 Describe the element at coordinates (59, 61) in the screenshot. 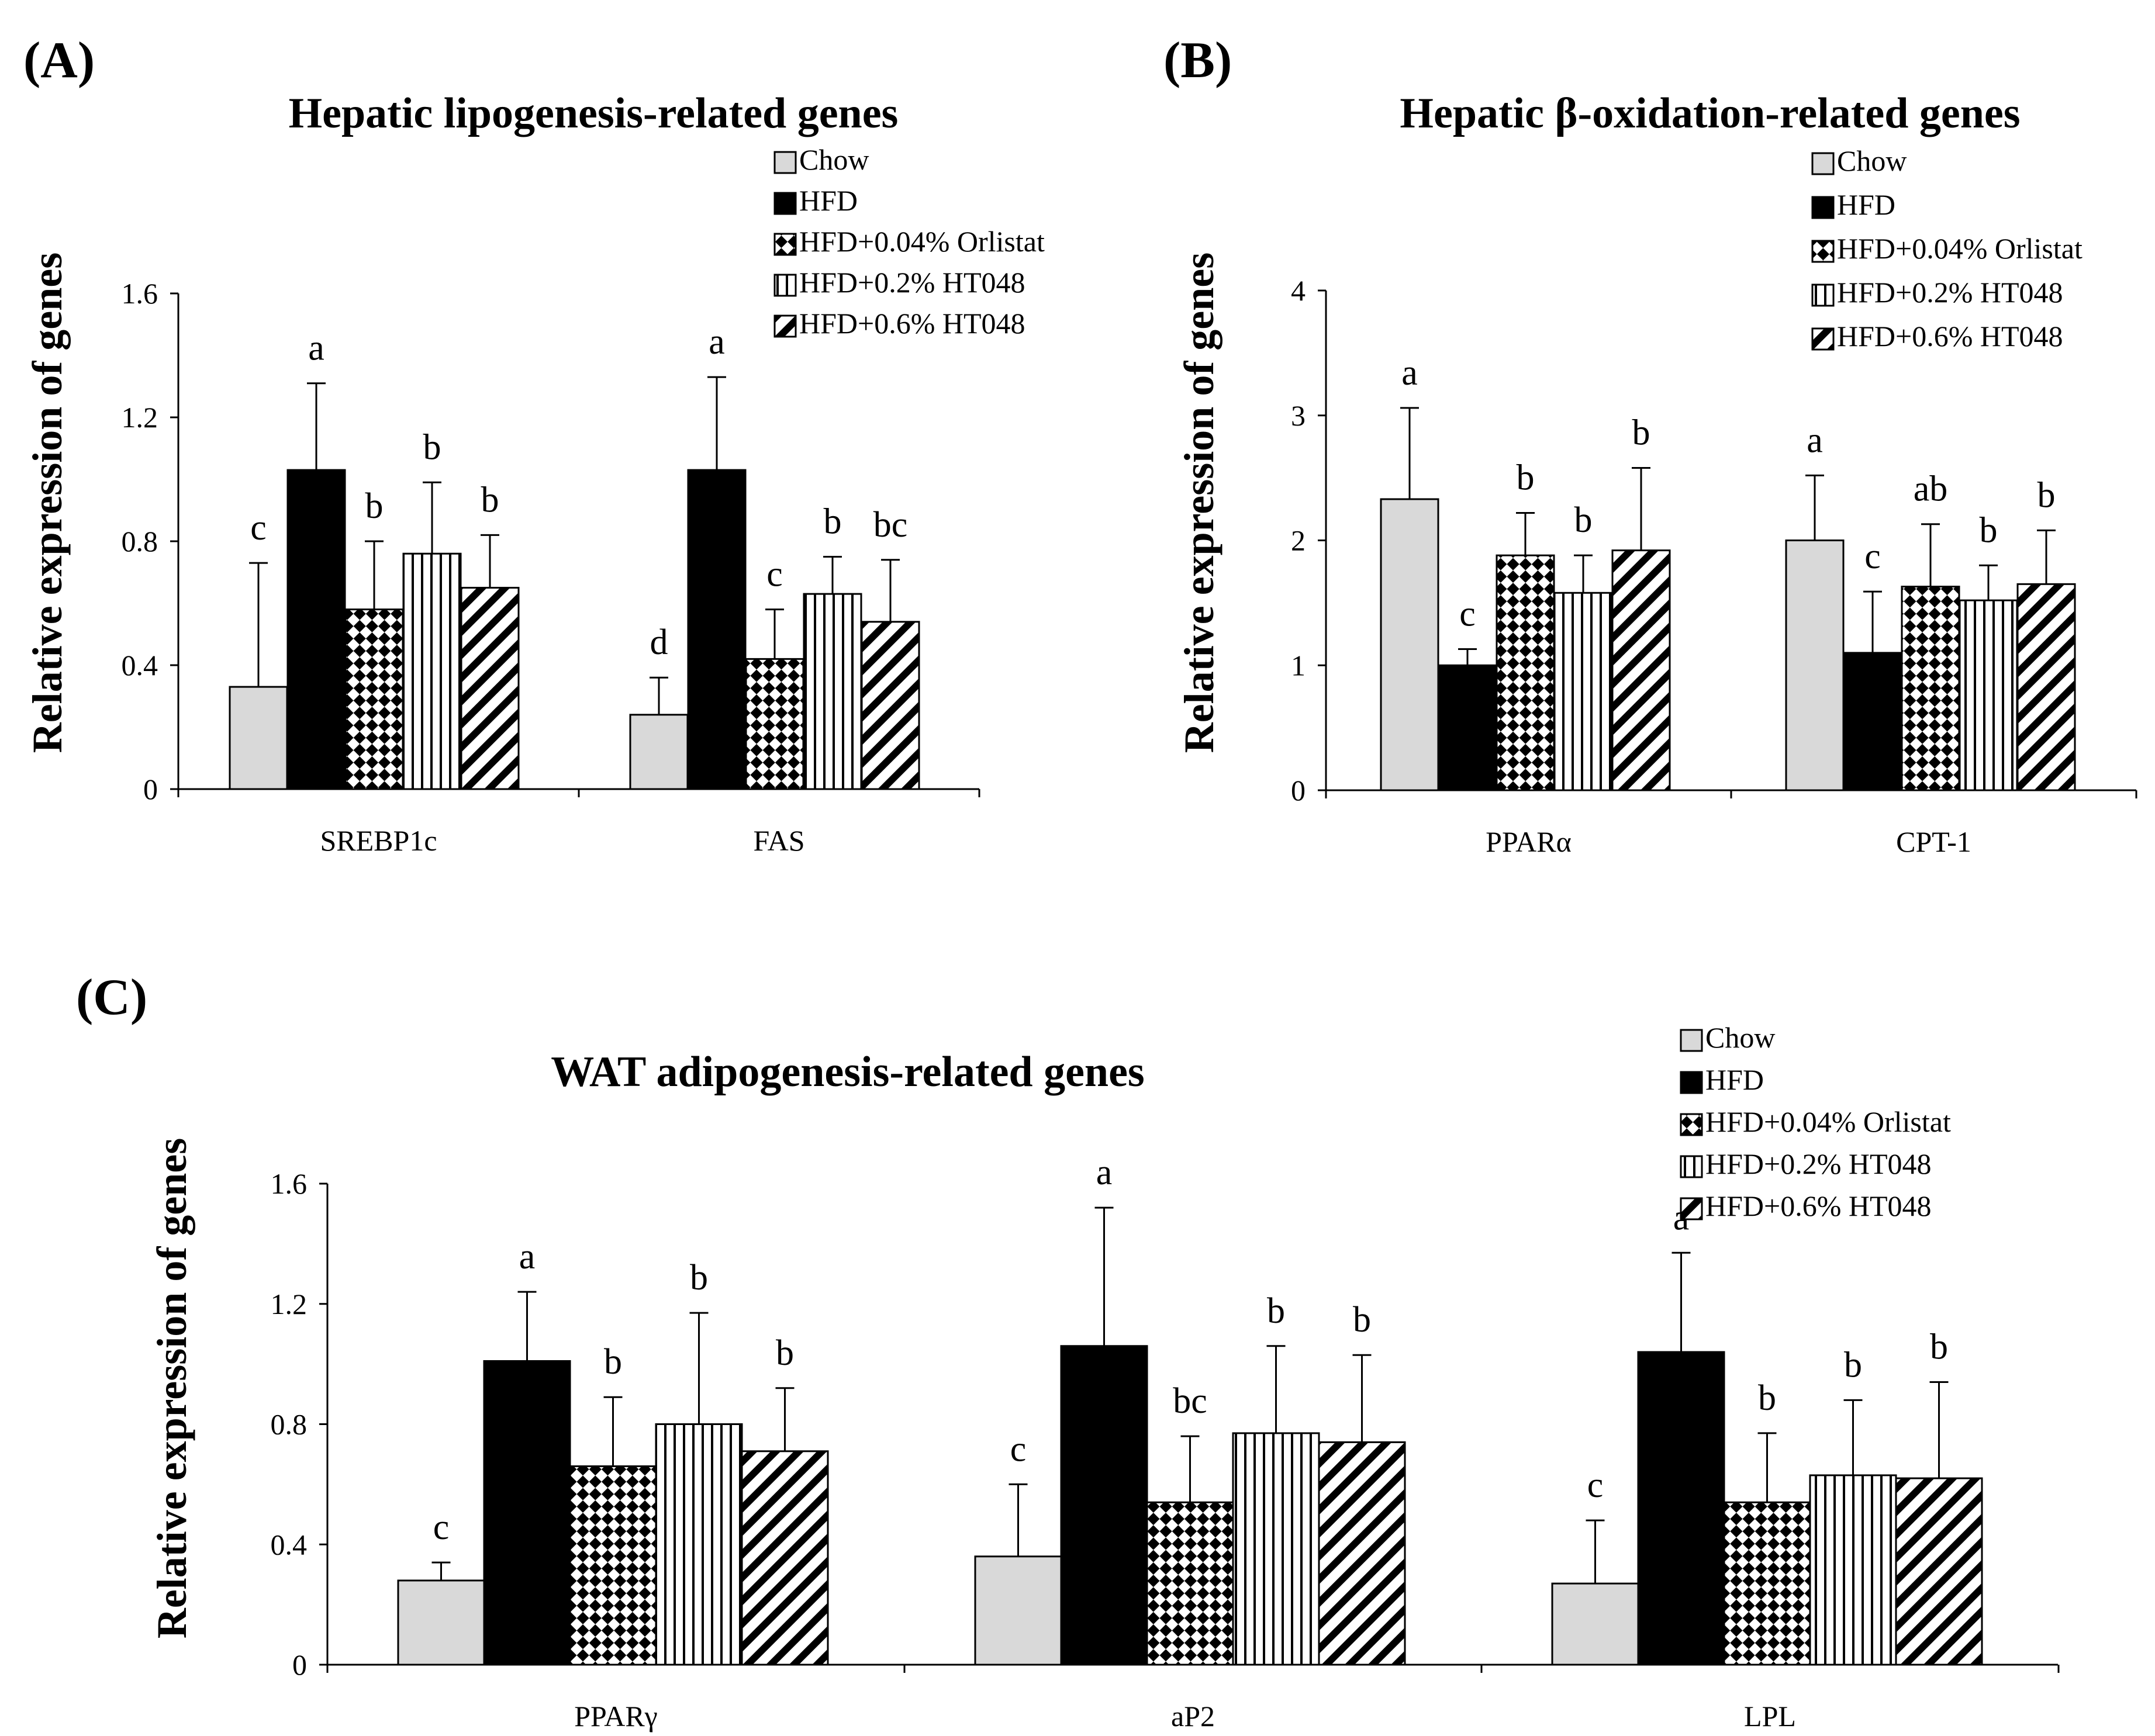

I see `panel-label: (A)` at that location.